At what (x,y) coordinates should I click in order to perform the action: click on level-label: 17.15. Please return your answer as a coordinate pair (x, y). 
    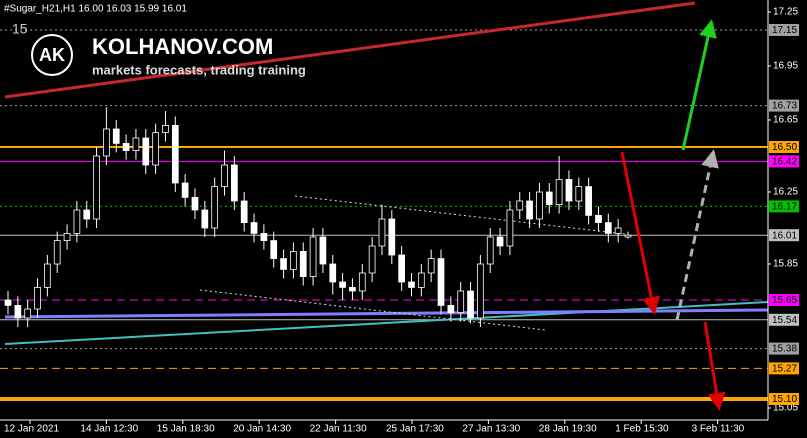
    Looking at the image, I should click on (784, 30).